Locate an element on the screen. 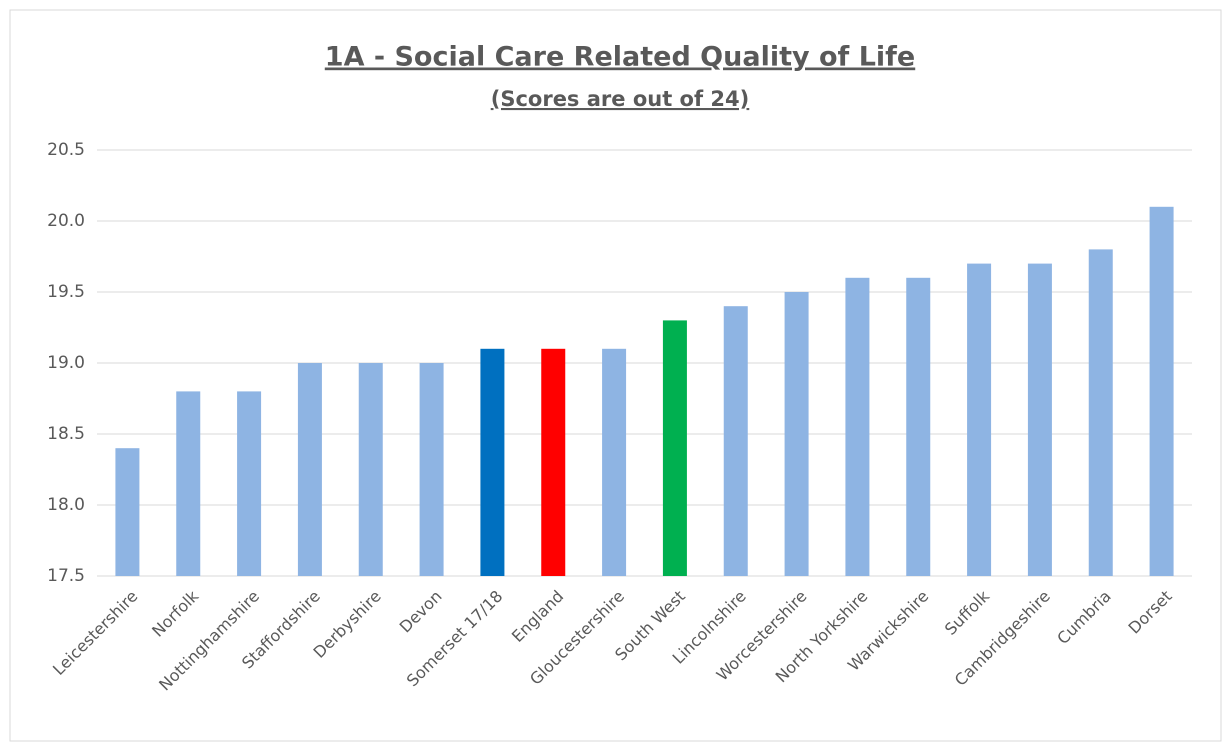 This screenshot has width=1222, height=742. chart-subtitle: (Scores are out of 24) is located at coordinates (620, 99).